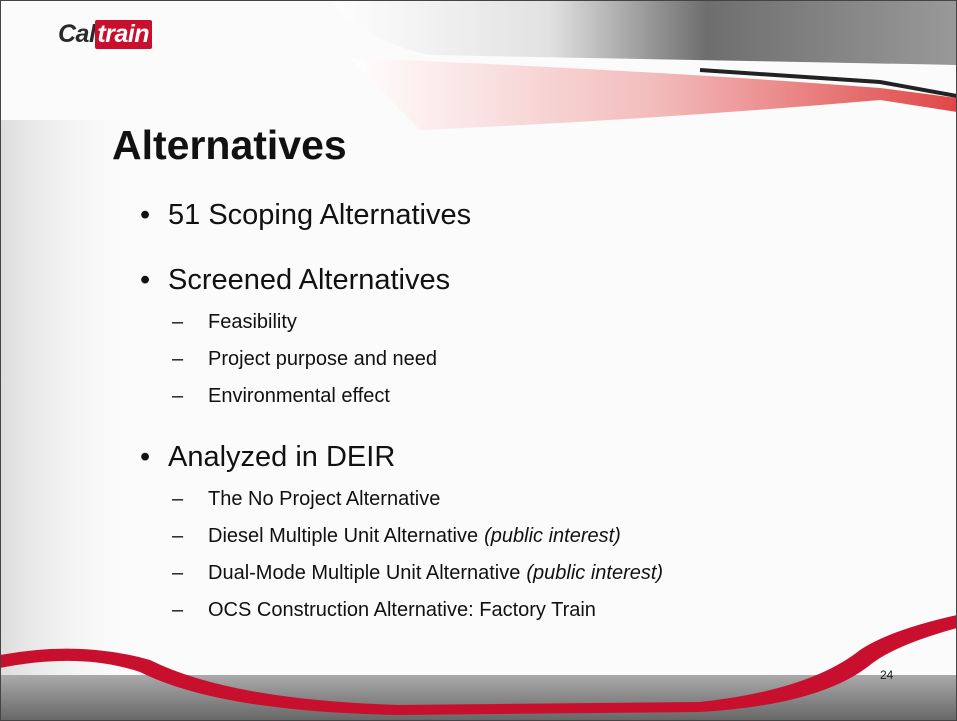  What do you see at coordinates (520, 280) in the screenshot?
I see `bullet: Screened Alternatives` at bounding box center [520, 280].